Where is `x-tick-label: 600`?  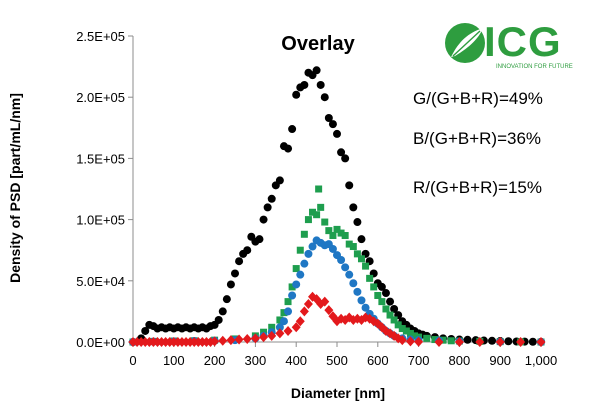 x-tick-label: 600 is located at coordinates (378, 360).